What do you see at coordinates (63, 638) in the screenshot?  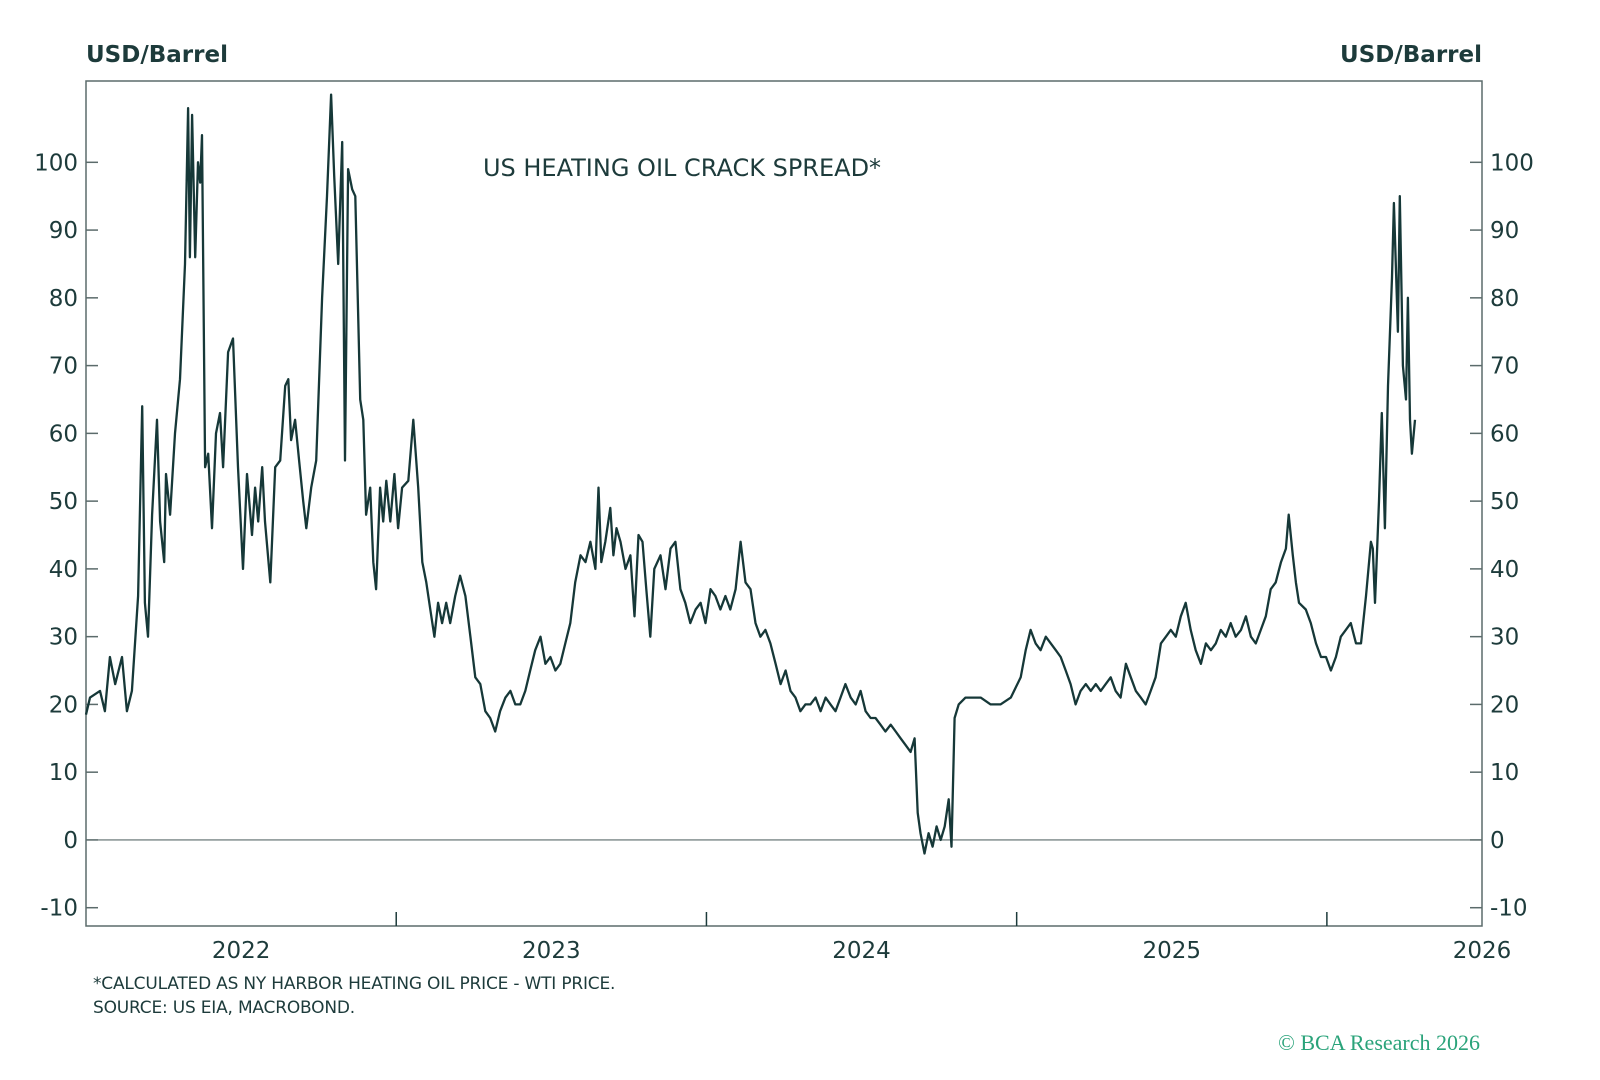 I see `y-tick-label-left: 30` at bounding box center [63, 638].